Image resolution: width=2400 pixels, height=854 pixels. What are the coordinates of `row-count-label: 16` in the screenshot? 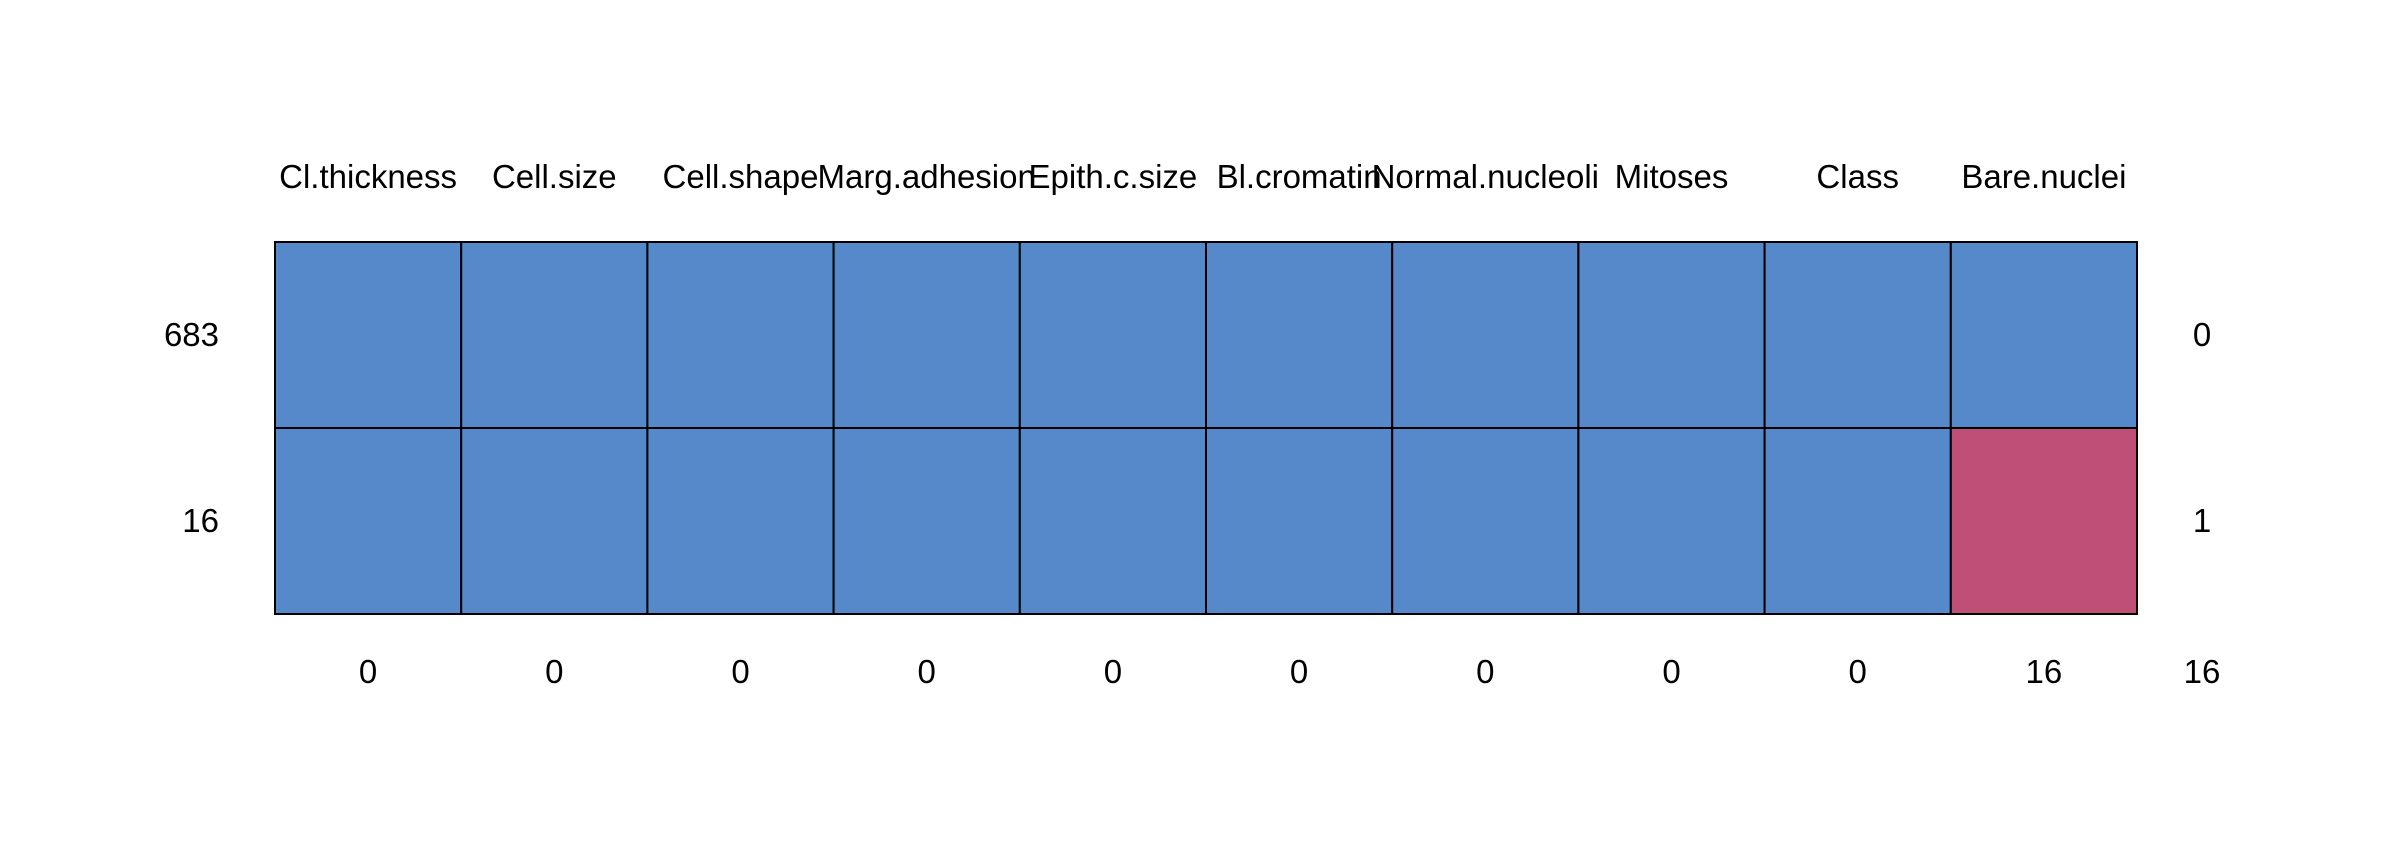 It's located at (200, 520).